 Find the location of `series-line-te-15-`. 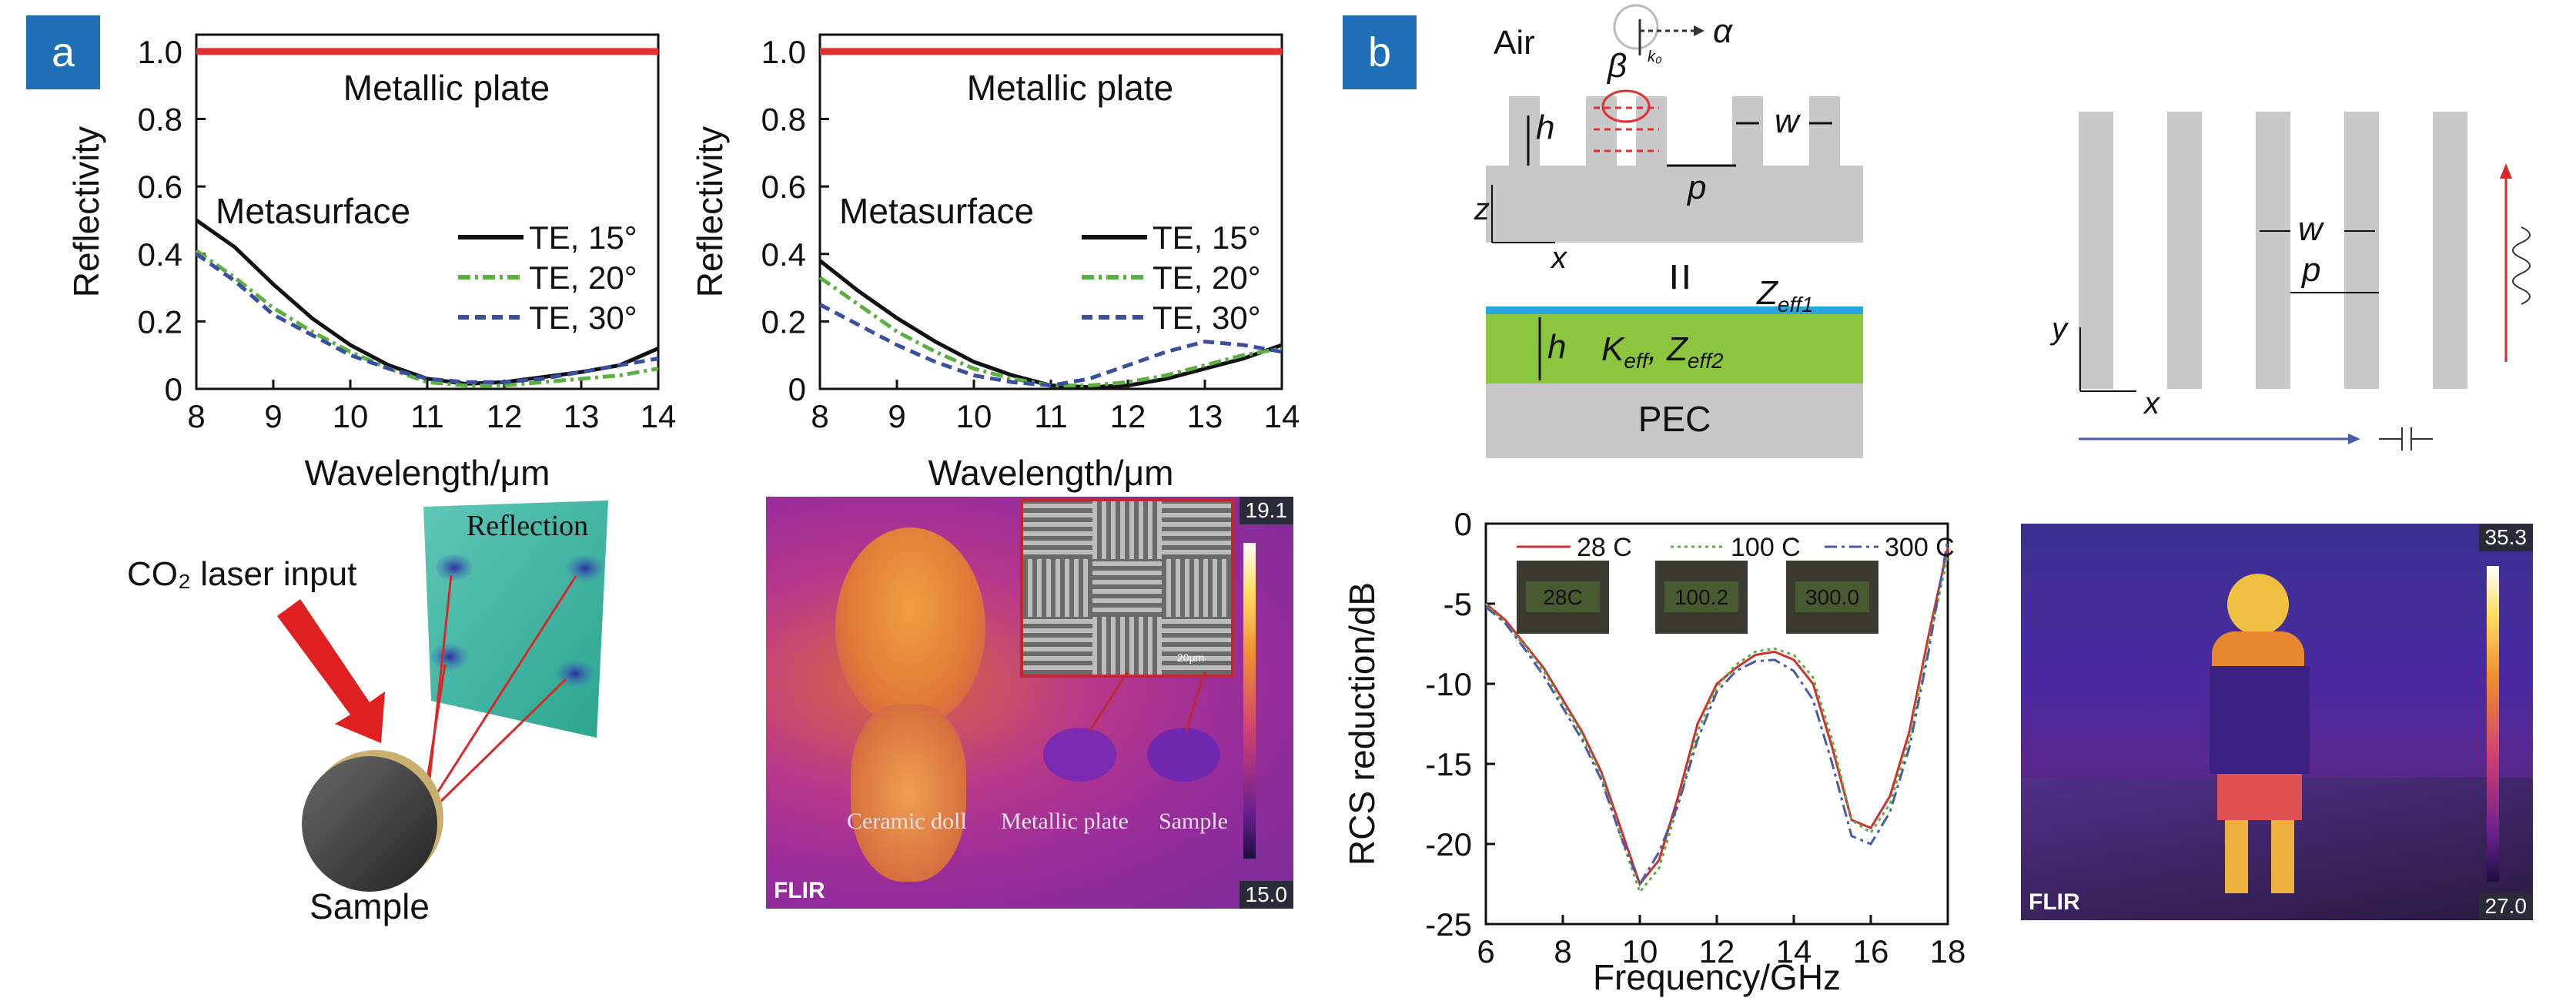

series-line-te-15- is located at coordinates (428, 302).